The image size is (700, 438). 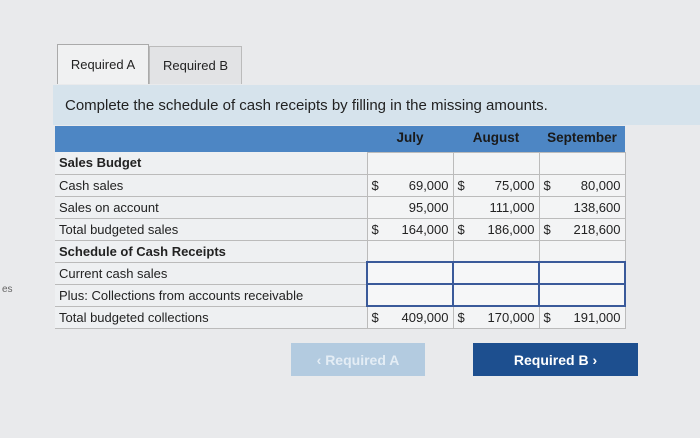 I want to click on row-label: Total budgeted collections, so click(x=211, y=317).